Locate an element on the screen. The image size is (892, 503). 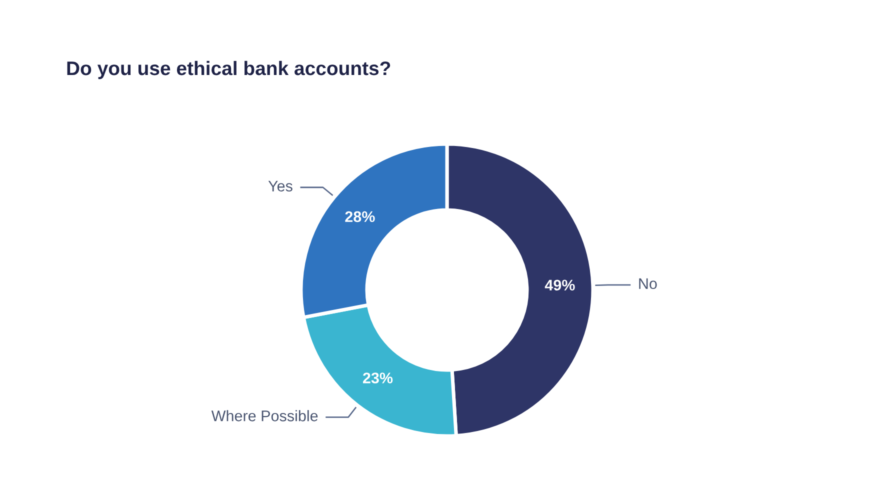
chart-title: Do you use ethical bank accounts? is located at coordinates (228, 70).